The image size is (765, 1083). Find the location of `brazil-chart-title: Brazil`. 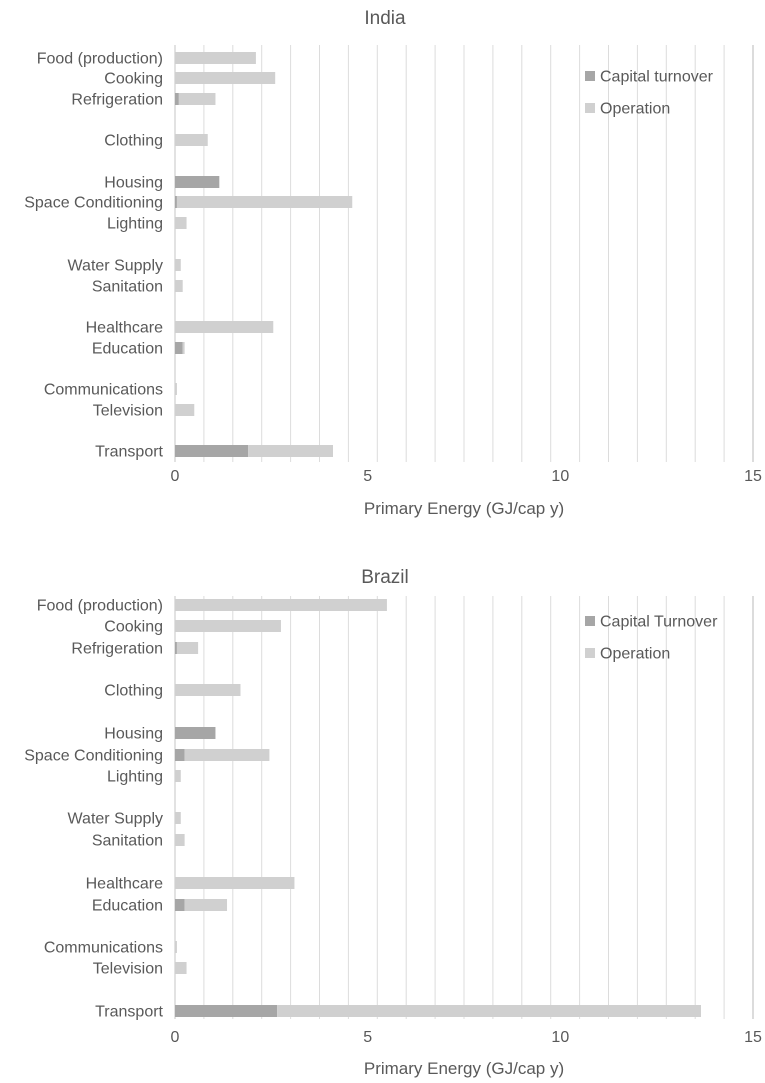

brazil-chart-title: Brazil is located at coordinates (385, 577).